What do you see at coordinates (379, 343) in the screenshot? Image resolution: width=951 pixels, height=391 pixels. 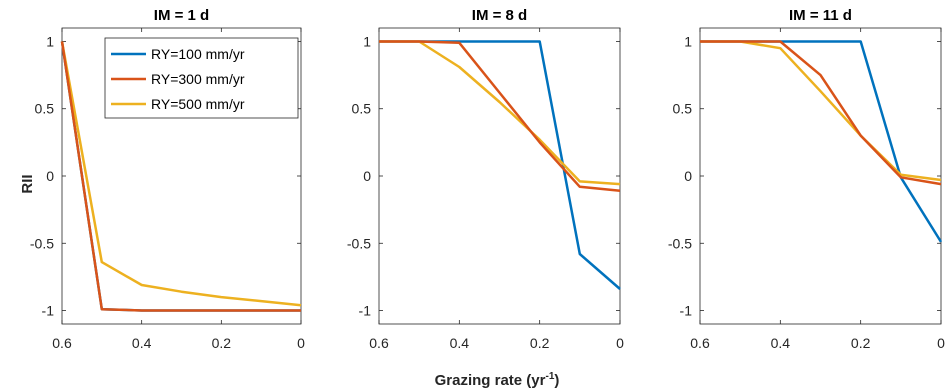 I see `x-tick-label-1-0: 0.6` at bounding box center [379, 343].